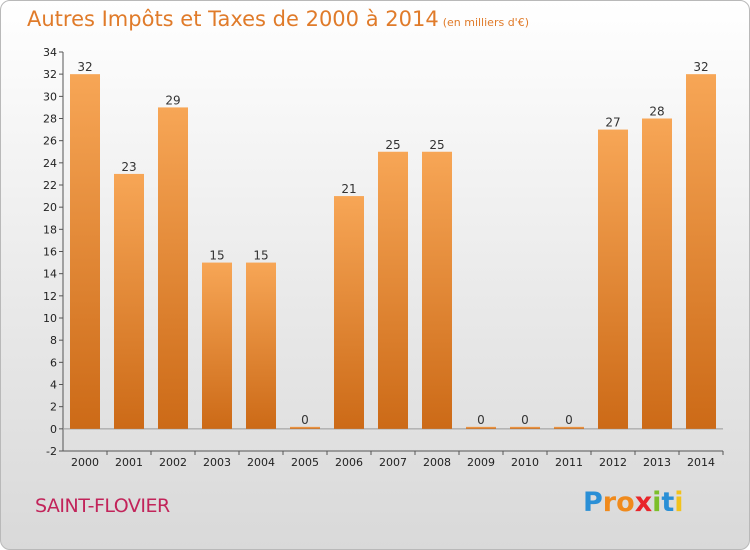 This screenshot has height=550, width=750. Describe the element at coordinates (128, 167) in the screenshot. I see `bar-value-label: 23` at that location.